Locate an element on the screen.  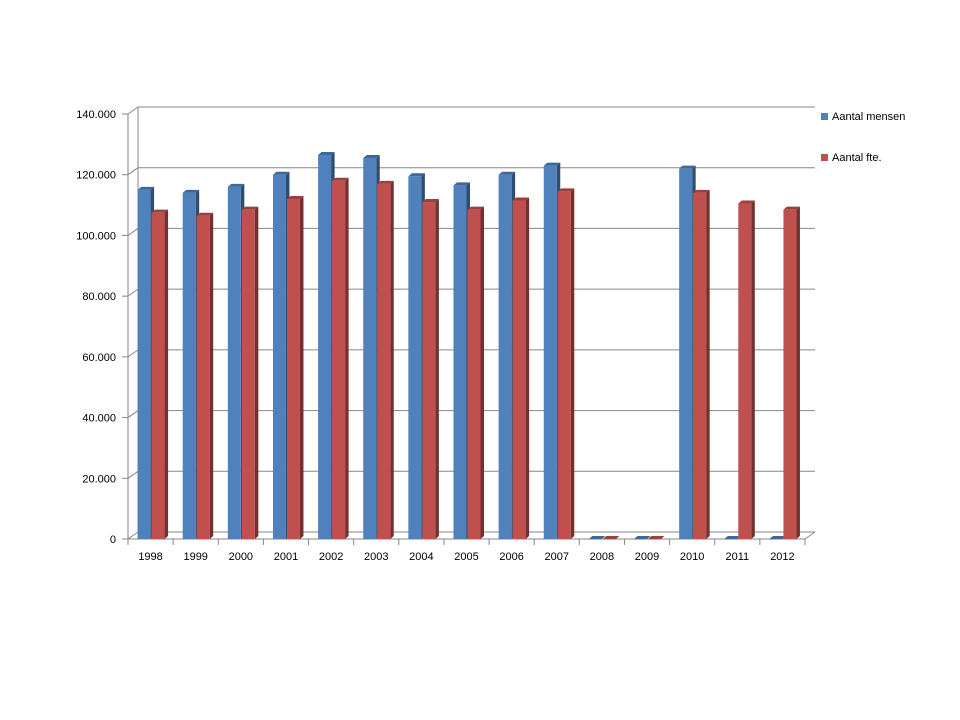
bar-mensen-1998 is located at coordinates (144, 364).